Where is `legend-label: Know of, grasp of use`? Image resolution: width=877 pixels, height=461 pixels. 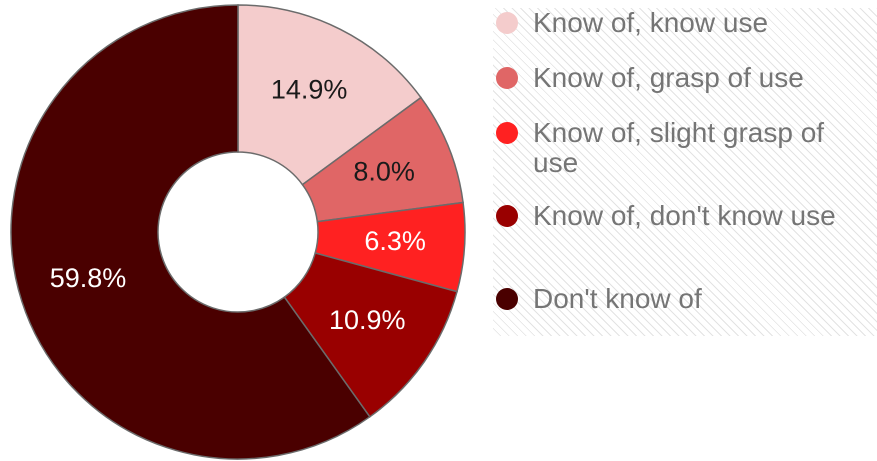
legend-label: Know of, grasp of use is located at coordinates (668, 77).